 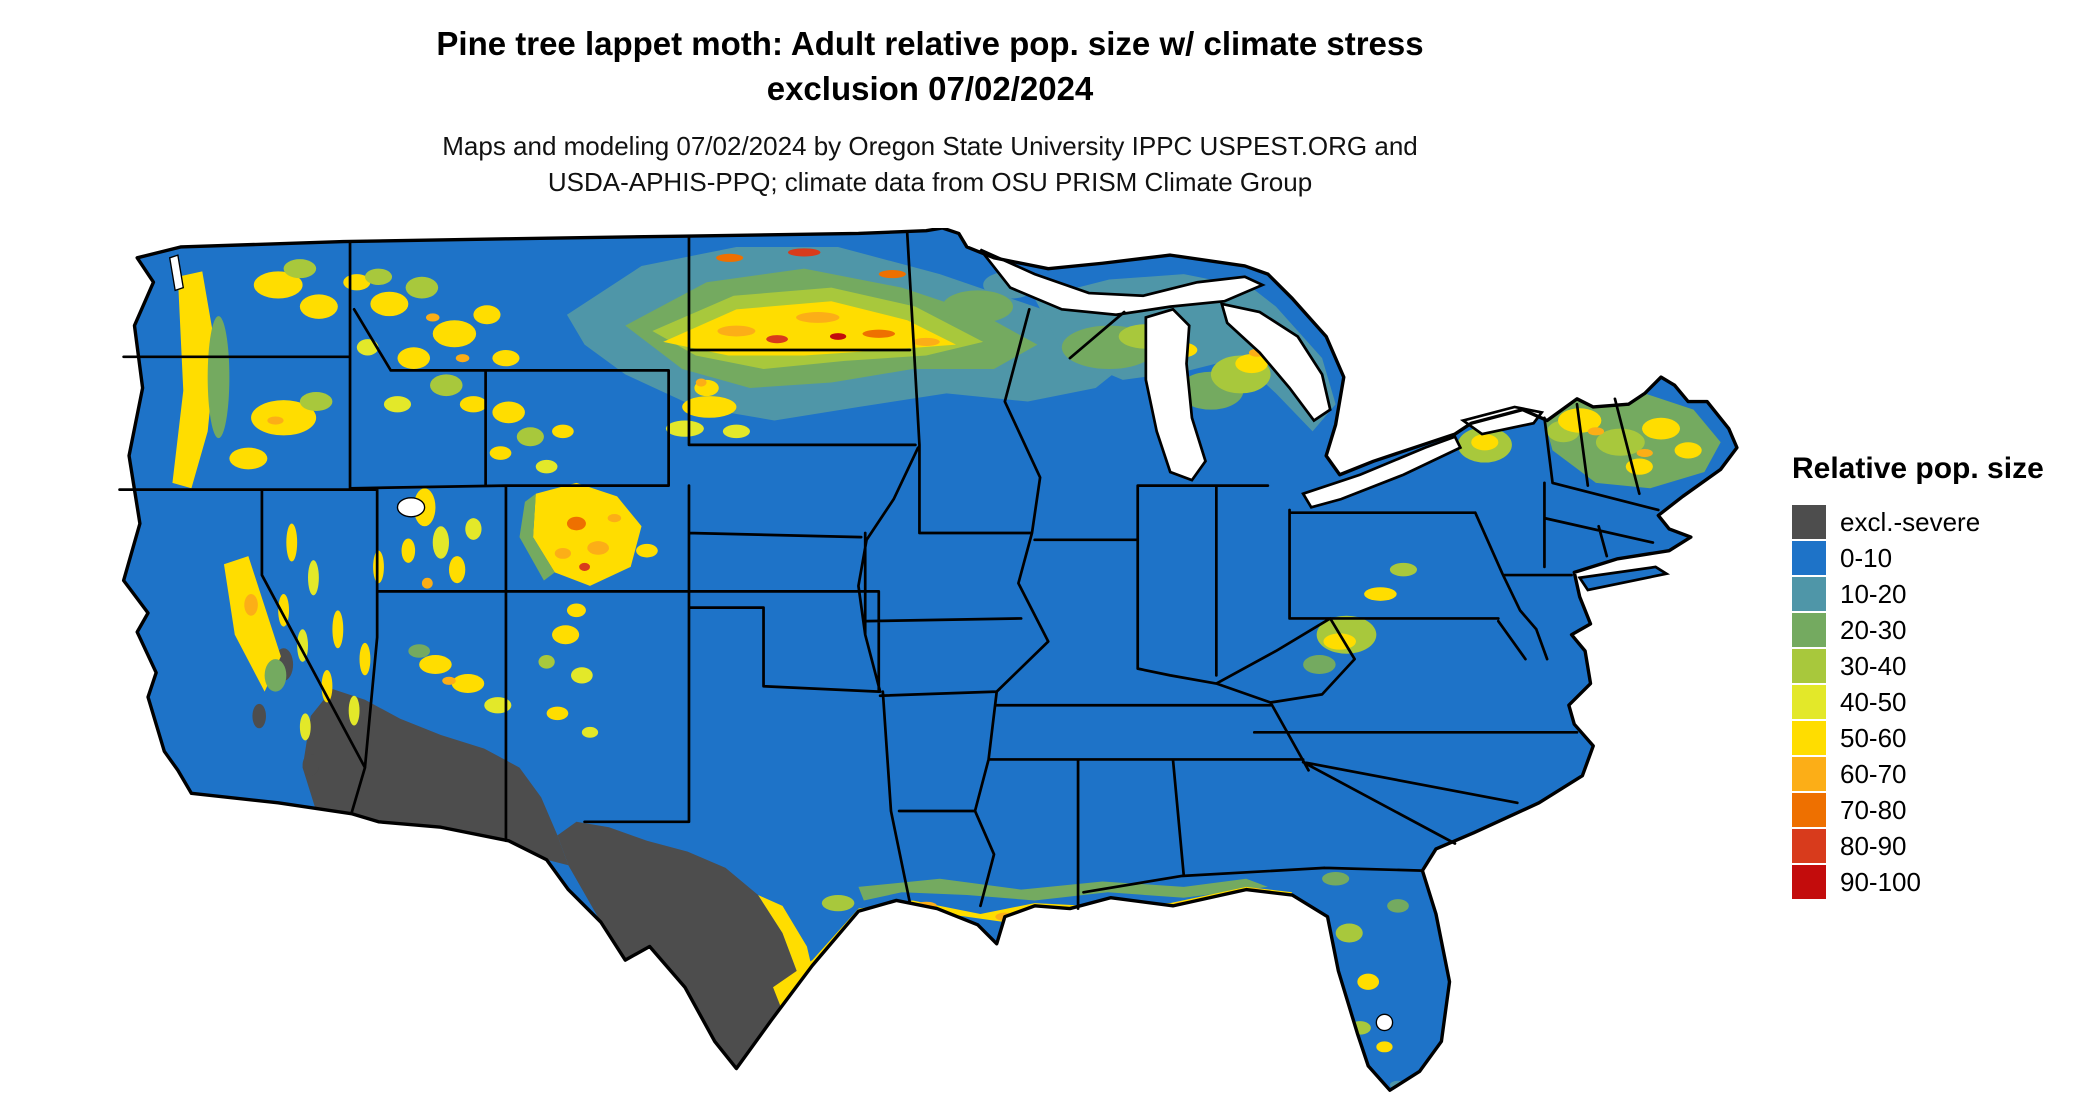 What do you see at coordinates (1880, 881) in the screenshot?
I see `legend-item-label: 90-100` at bounding box center [1880, 881].